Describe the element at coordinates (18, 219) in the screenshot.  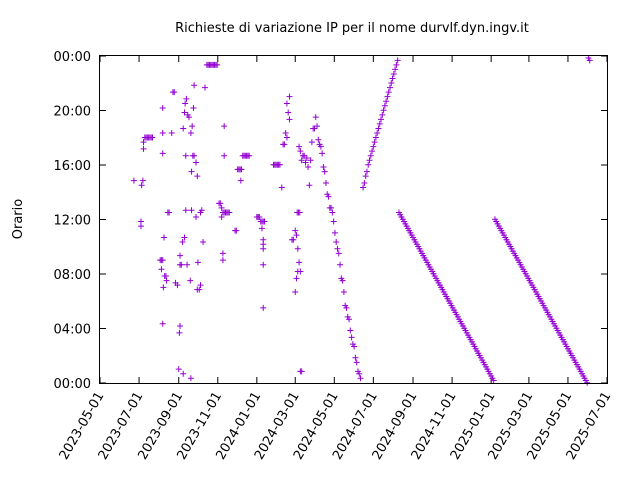
I see `y-axis-label: Orario` at that location.